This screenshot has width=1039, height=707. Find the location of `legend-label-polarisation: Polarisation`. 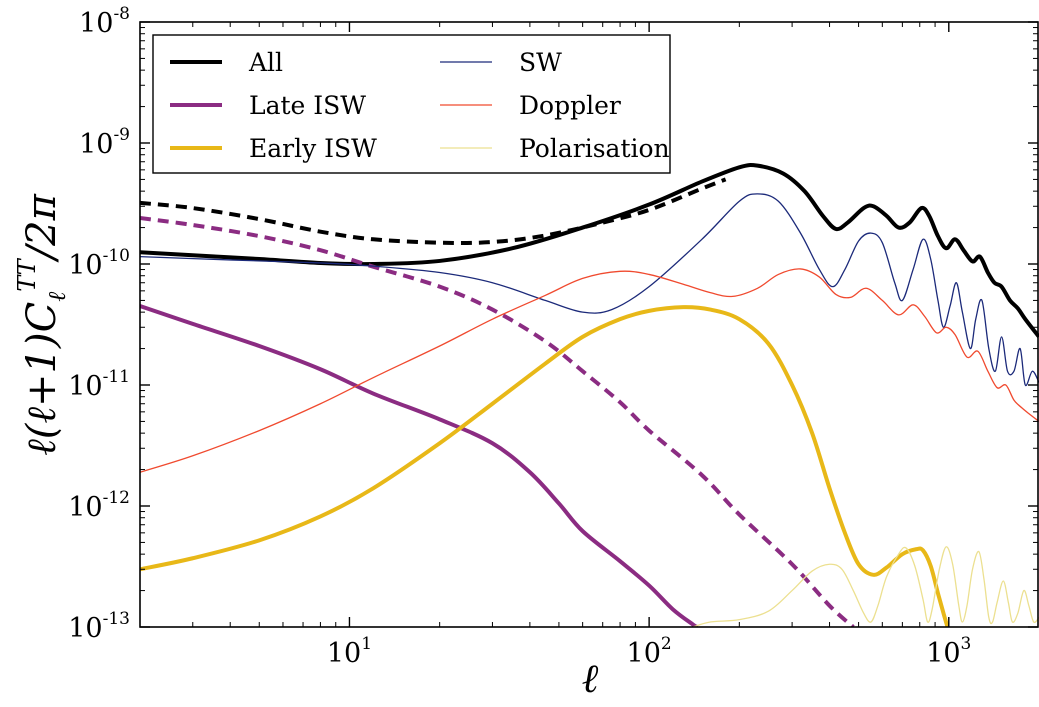

legend-label-polarisation: Polarisation is located at coordinates (594, 148).